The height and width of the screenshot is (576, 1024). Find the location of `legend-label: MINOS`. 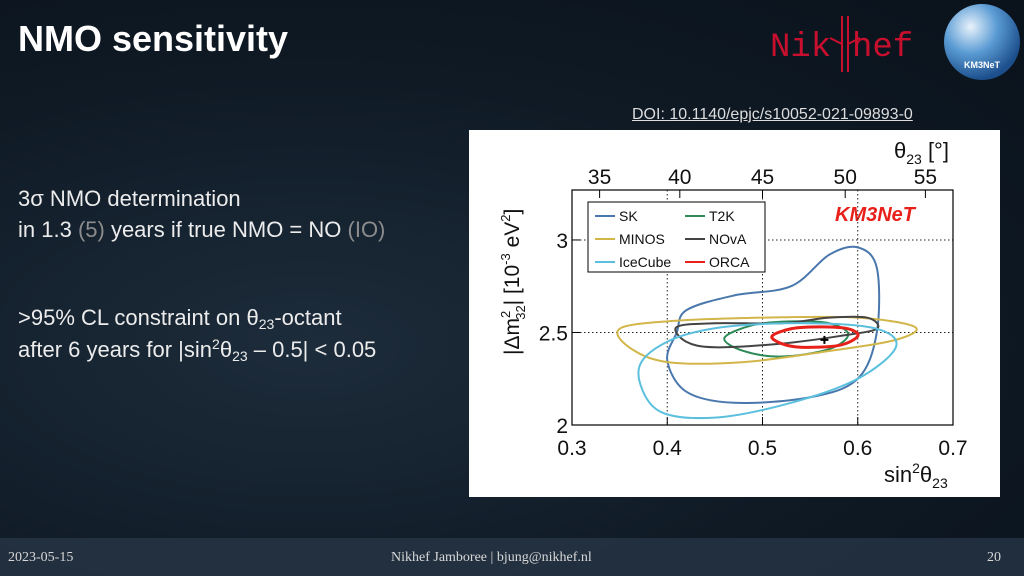

legend-label: MINOS is located at coordinates (642, 239).